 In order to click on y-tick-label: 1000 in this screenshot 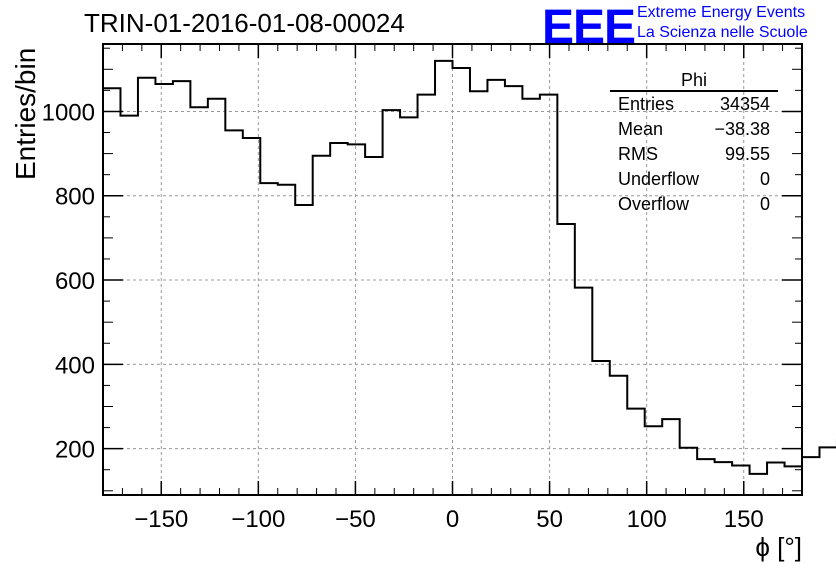, I will do `click(68, 112)`.